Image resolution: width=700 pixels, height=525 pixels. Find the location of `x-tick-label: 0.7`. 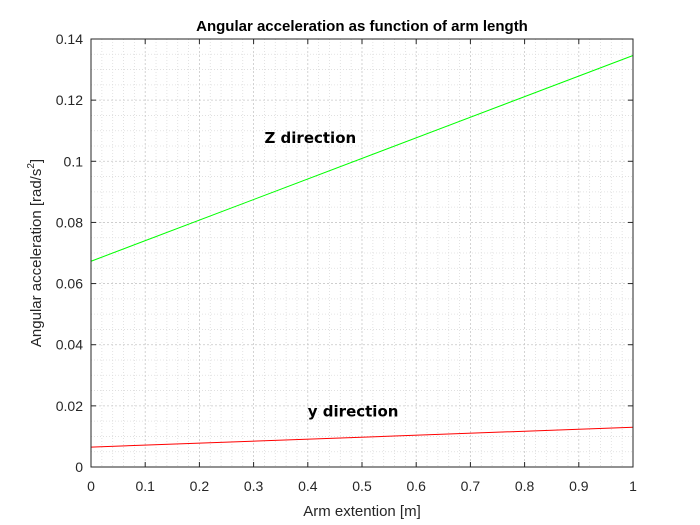

x-tick-label: 0.7 is located at coordinates (471, 486).